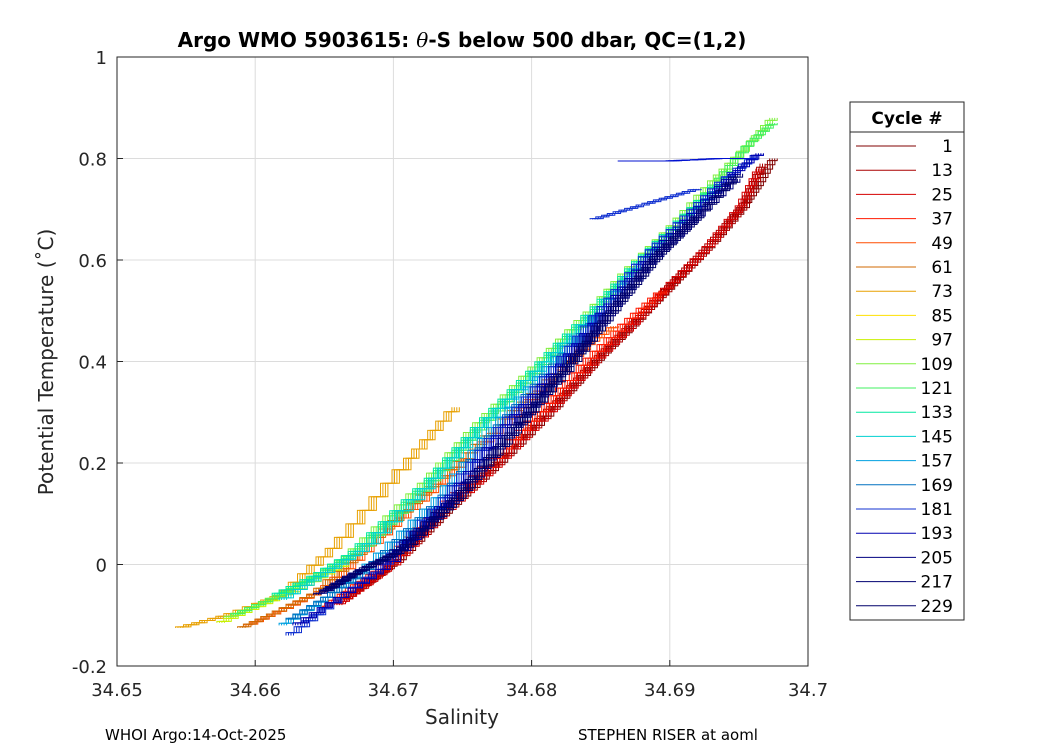 The width and height of the screenshot is (1050, 750). I want to click on legend-entry: 85, so click(904, 316).